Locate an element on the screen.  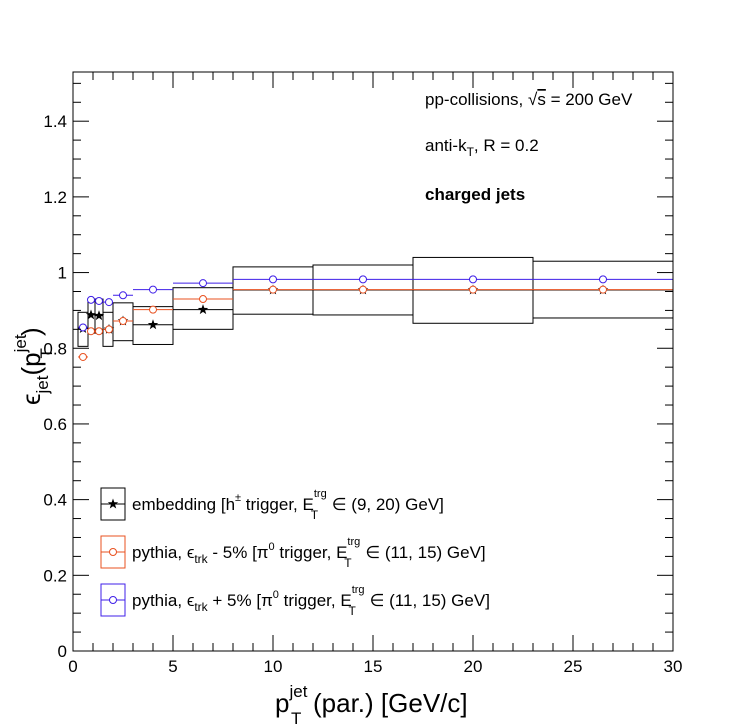
y-tick-label: 1.4 is located at coordinates (55, 121).